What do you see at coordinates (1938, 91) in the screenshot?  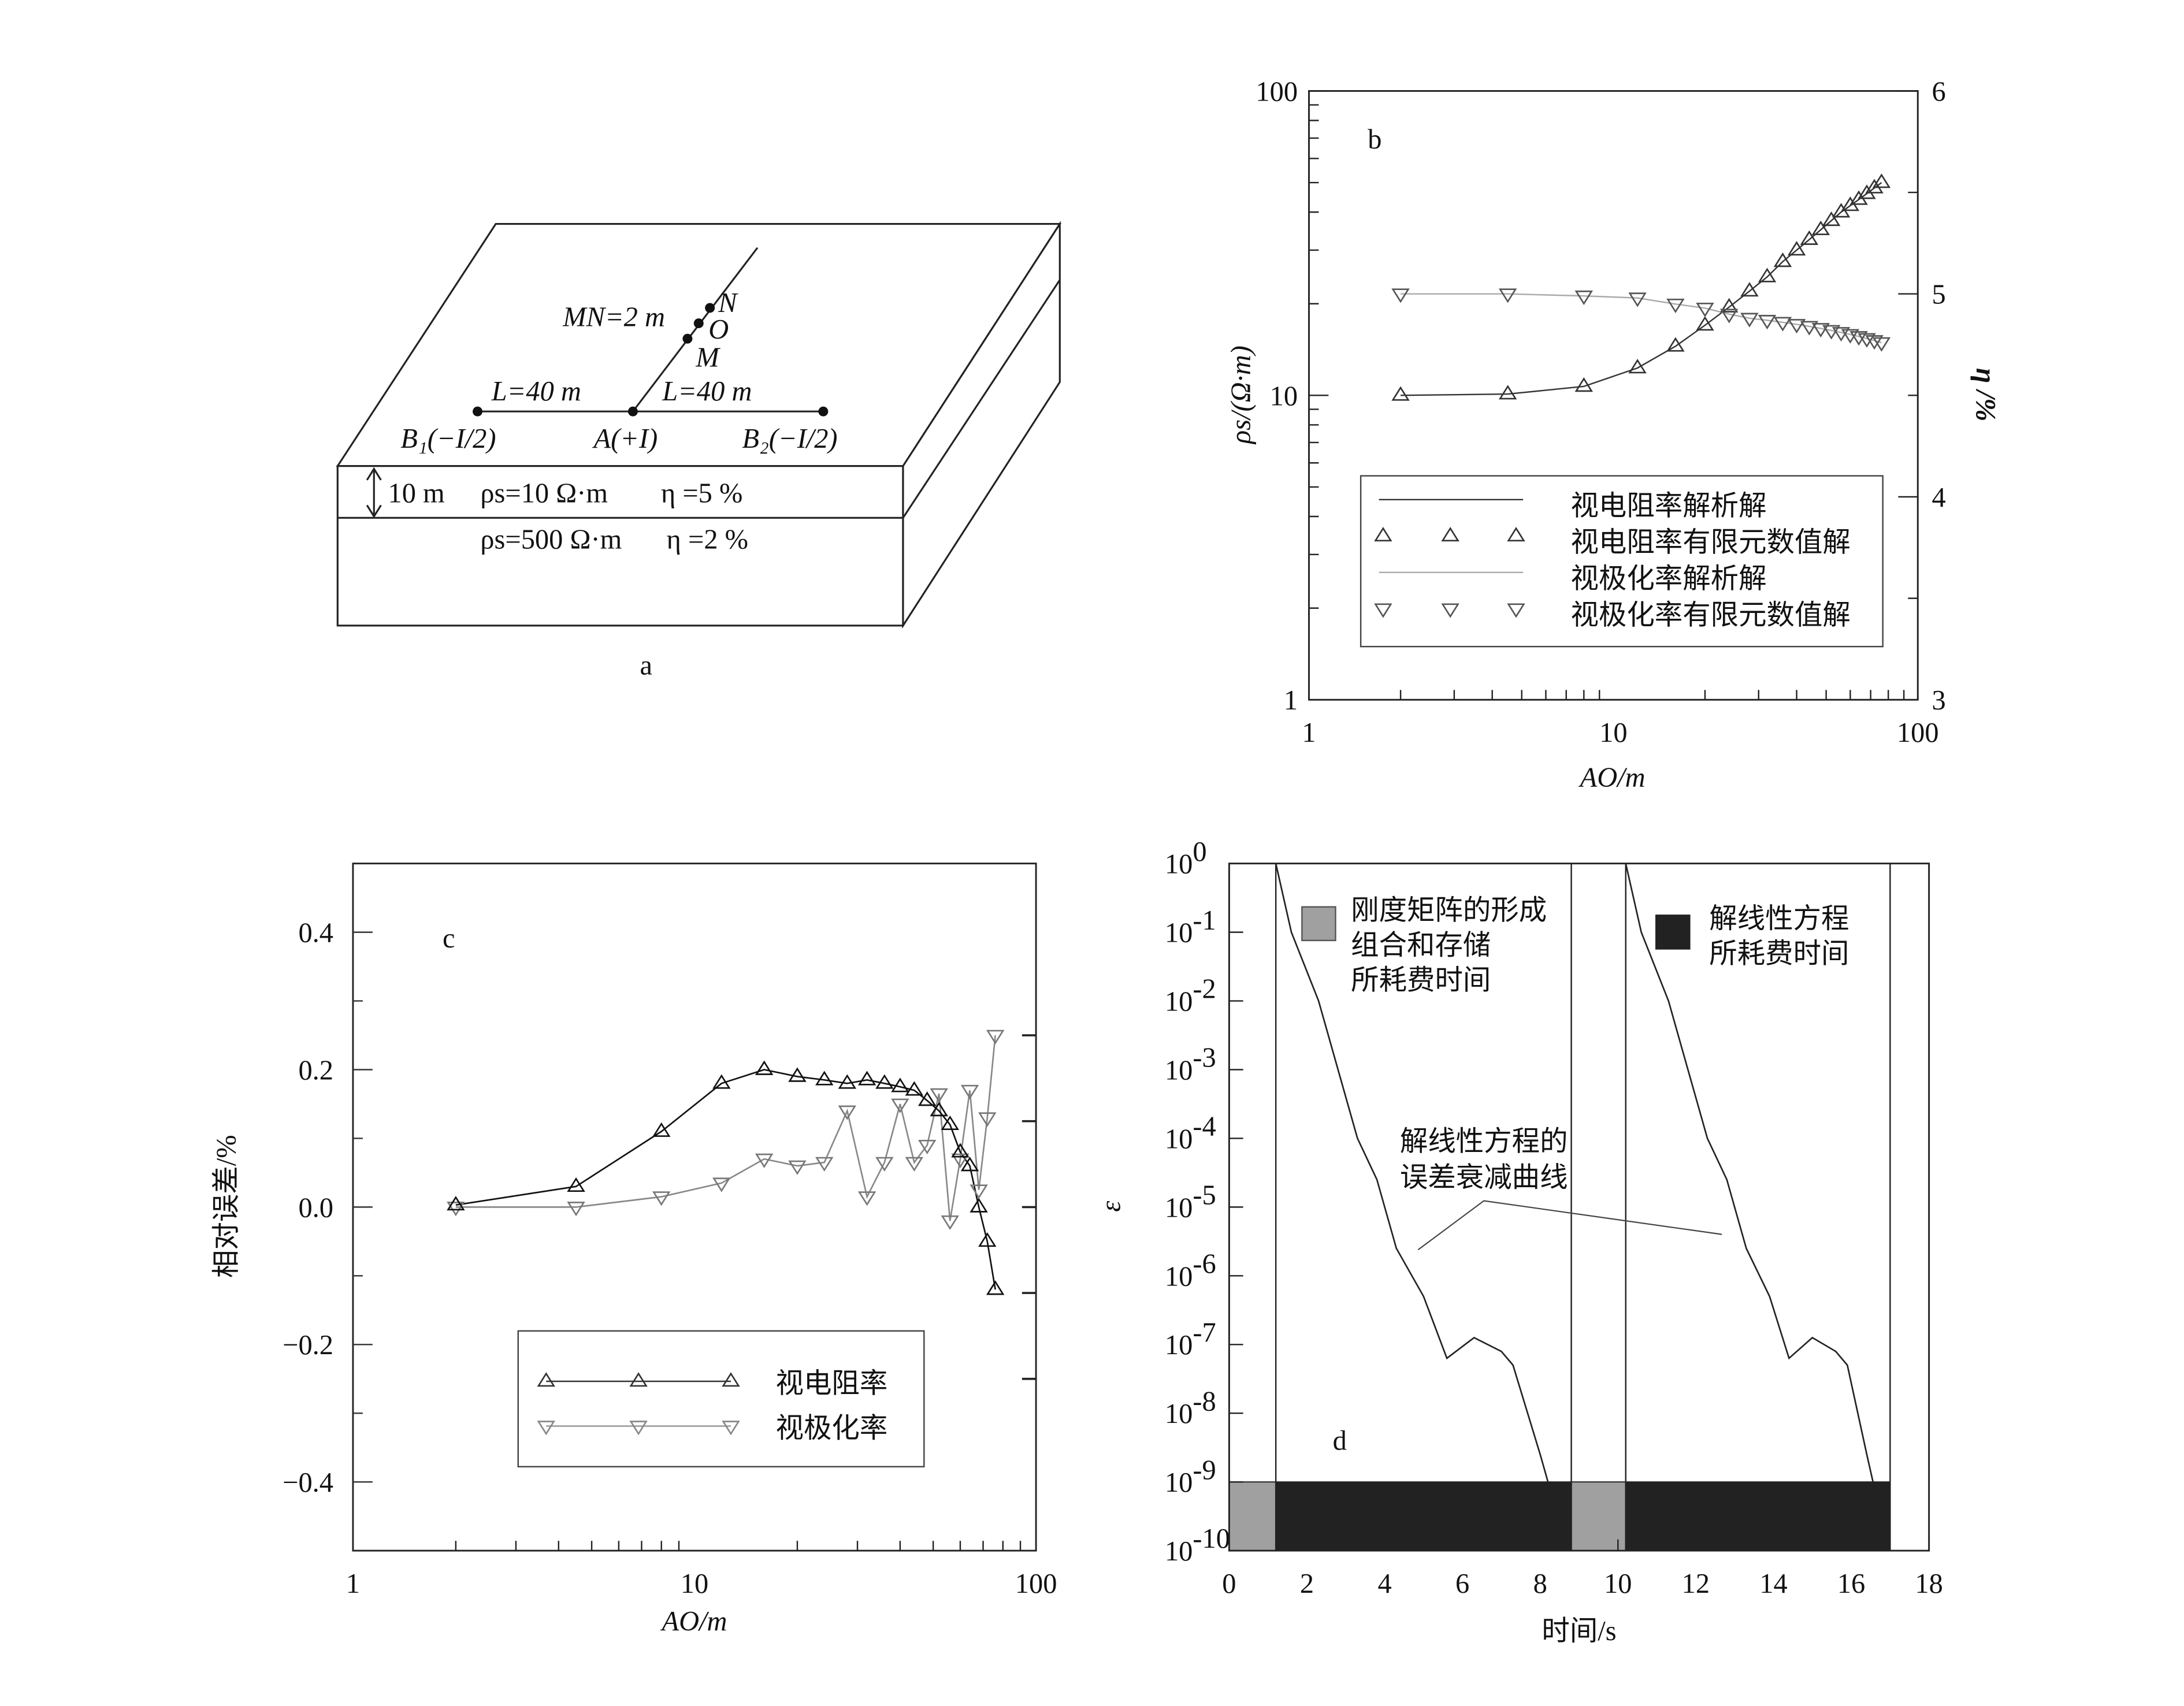 I see `y2-tick-label: 6` at bounding box center [1938, 91].